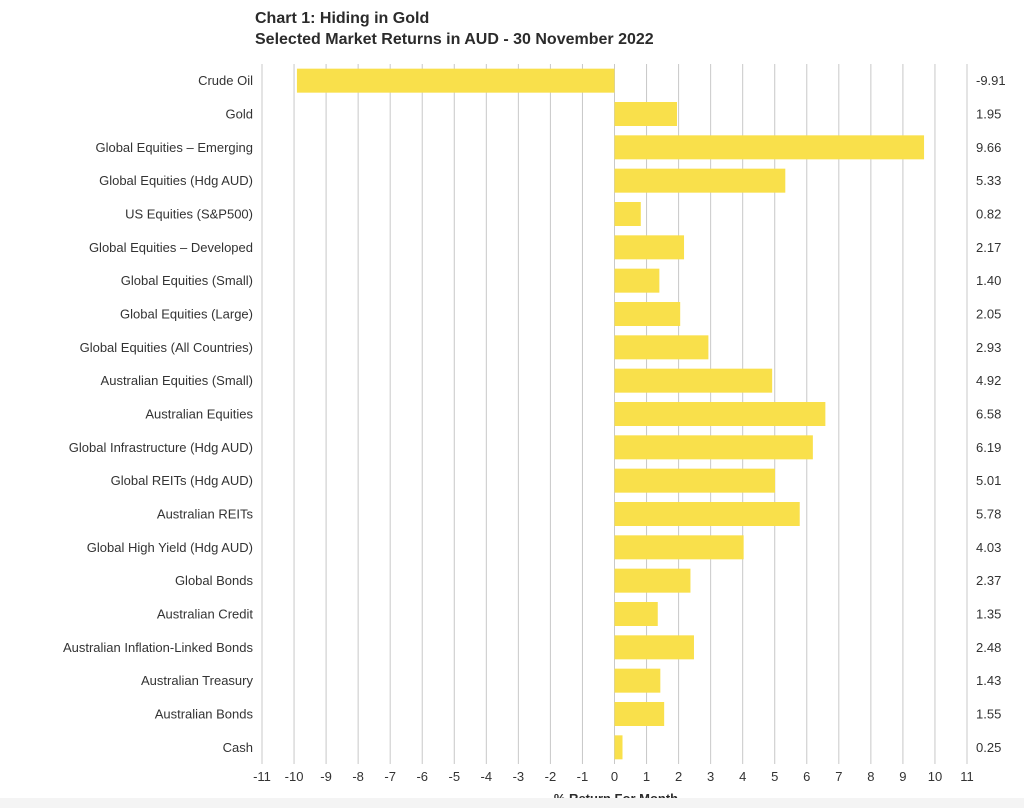  Describe the element at coordinates (262, 776) in the screenshot. I see `x-tick-label: -11` at that location.